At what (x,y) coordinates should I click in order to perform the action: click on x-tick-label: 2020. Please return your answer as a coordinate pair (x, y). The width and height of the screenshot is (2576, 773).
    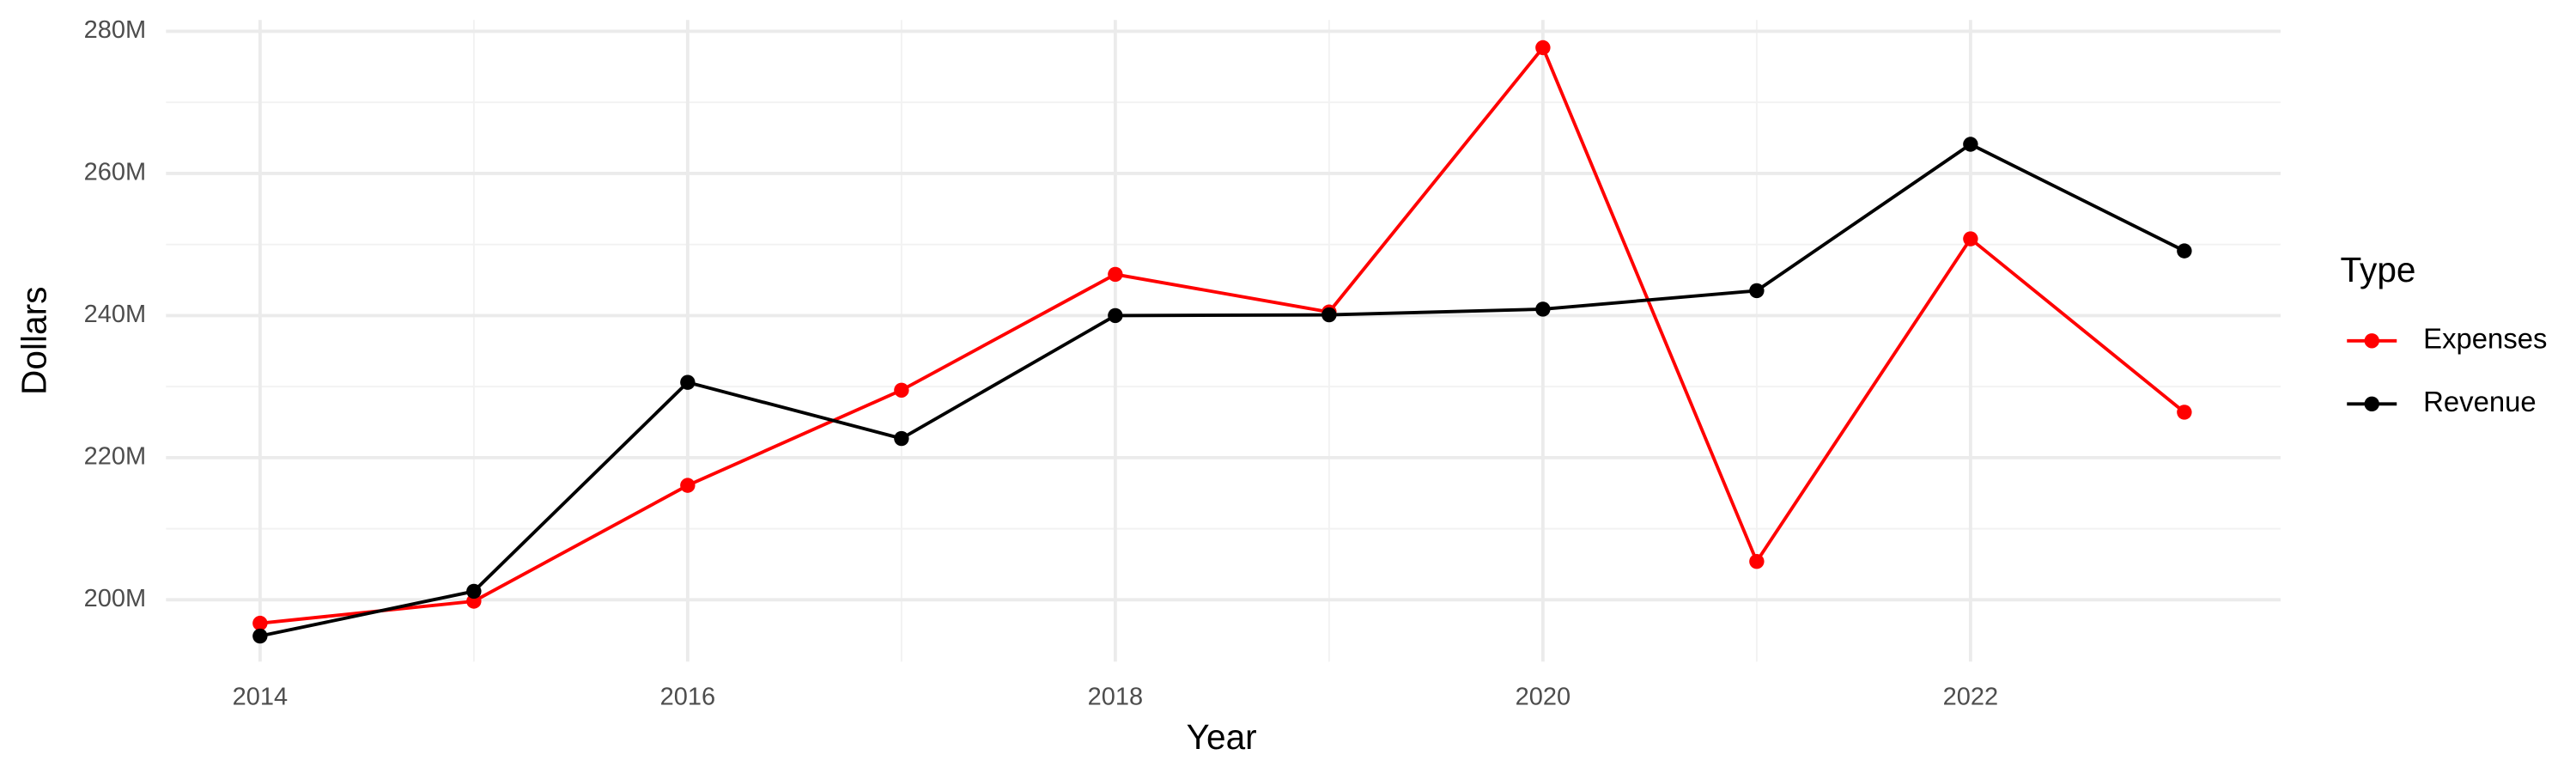
    Looking at the image, I should click on (1543, 697).